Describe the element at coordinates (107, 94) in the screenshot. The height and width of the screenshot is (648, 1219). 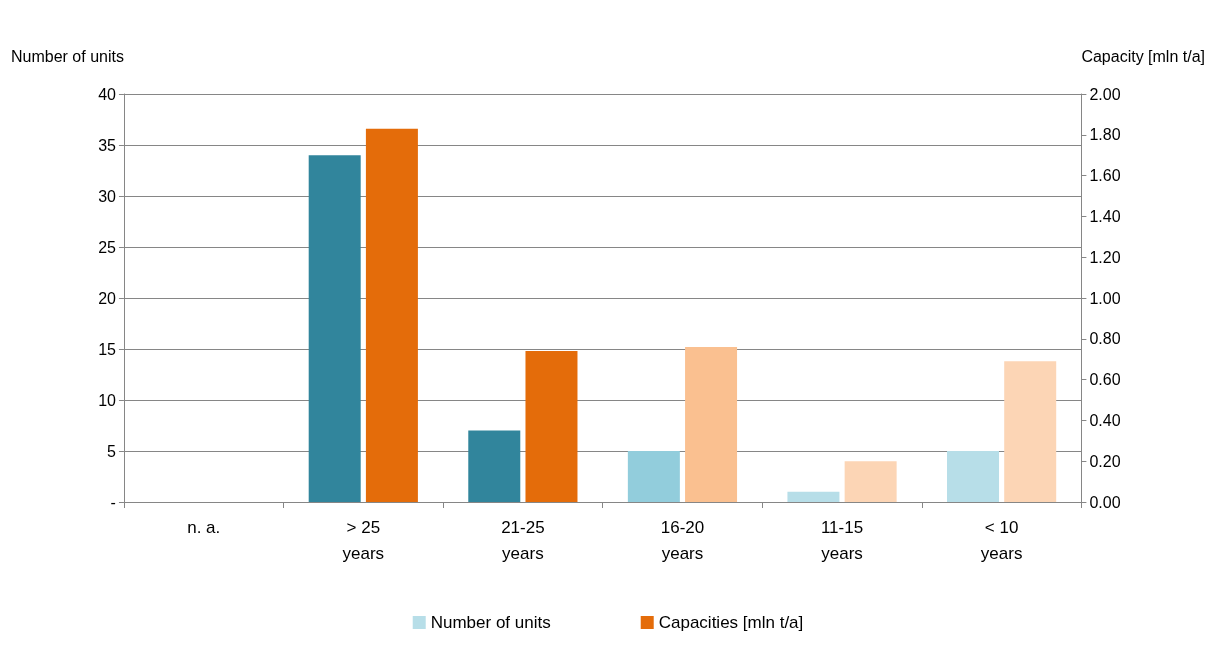
I see `y-tick-label: 40` at that location.